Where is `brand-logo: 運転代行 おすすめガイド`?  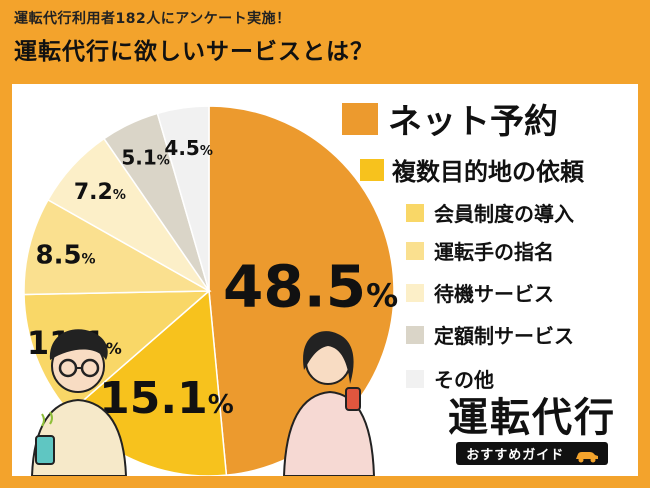 brand-logo: 運転代行 おすすめガイド is located at coordinates (532, 434).